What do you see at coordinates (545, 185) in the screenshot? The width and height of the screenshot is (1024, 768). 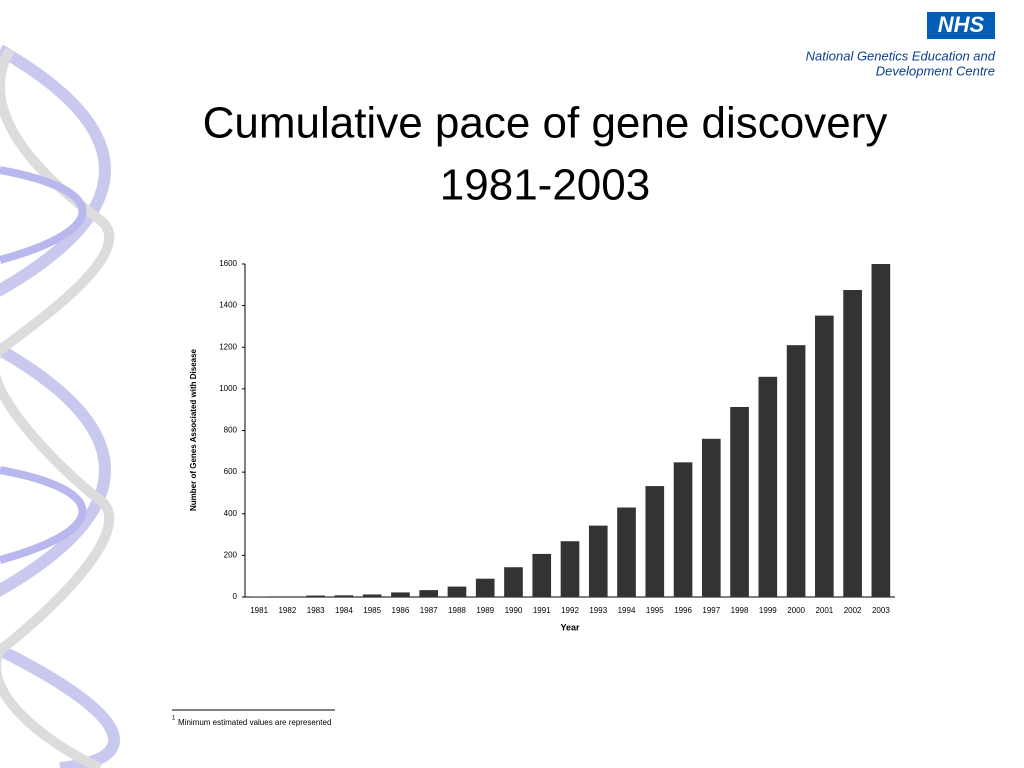 I see `slide-title: 1981-2003` at bounding box center [545, 185].